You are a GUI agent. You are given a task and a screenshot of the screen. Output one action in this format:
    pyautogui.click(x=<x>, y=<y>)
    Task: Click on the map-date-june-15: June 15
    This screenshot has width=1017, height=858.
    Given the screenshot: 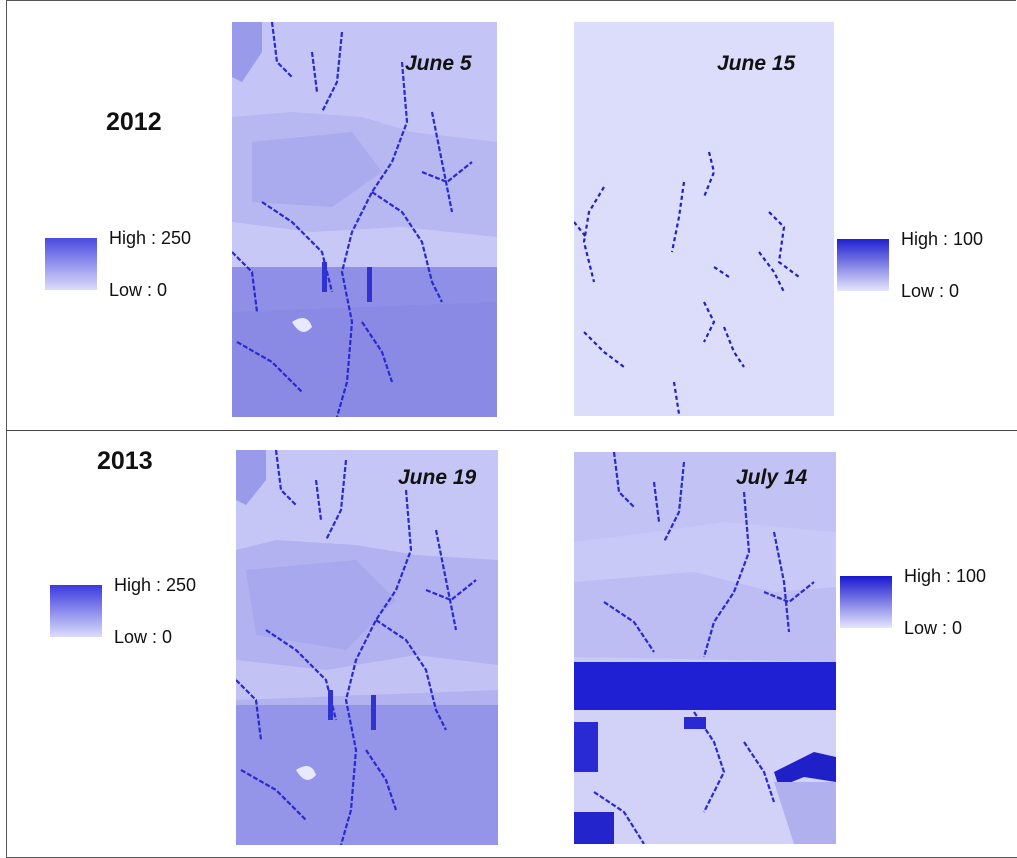 What is the action you would take?
    pyautogui.click(x=756, y=63)
    